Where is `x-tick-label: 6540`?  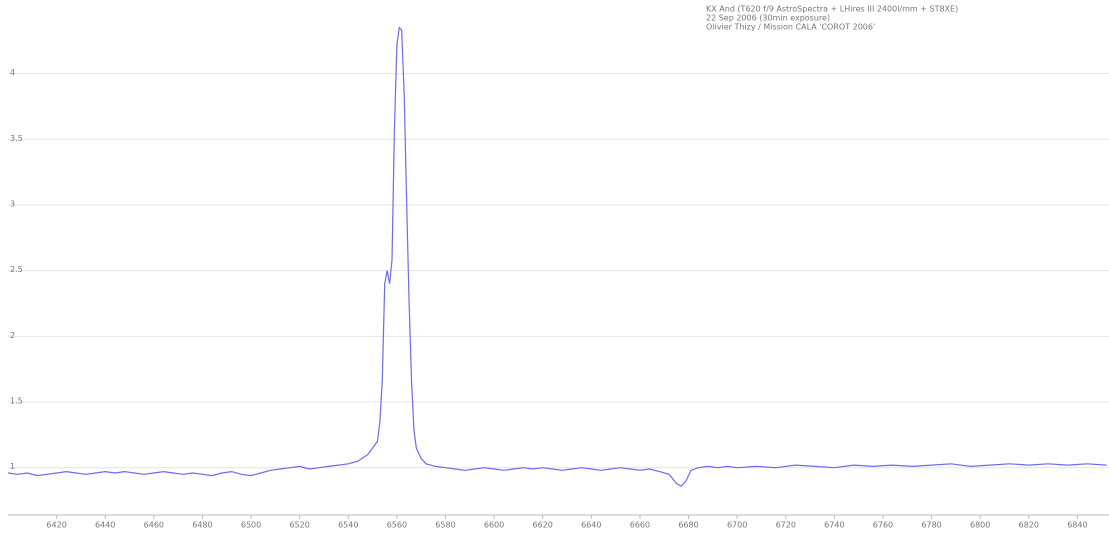 x-tick-label: 6540 is located at coordinates (348, 525).